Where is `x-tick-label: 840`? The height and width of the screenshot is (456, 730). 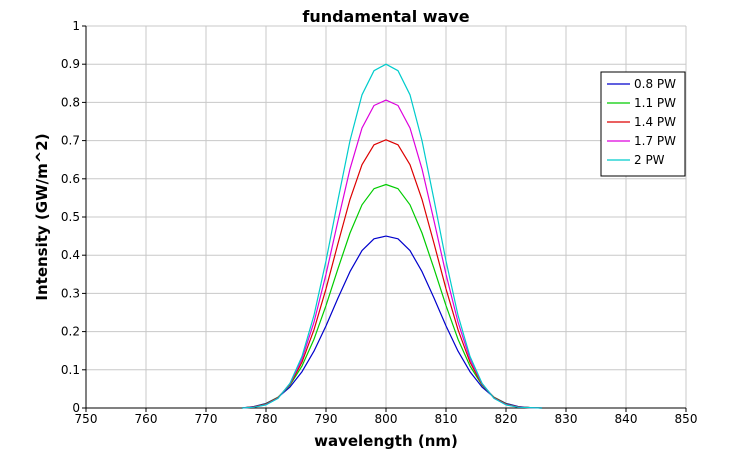
x-tick-label: 840 is located at coordinates (626, 419).